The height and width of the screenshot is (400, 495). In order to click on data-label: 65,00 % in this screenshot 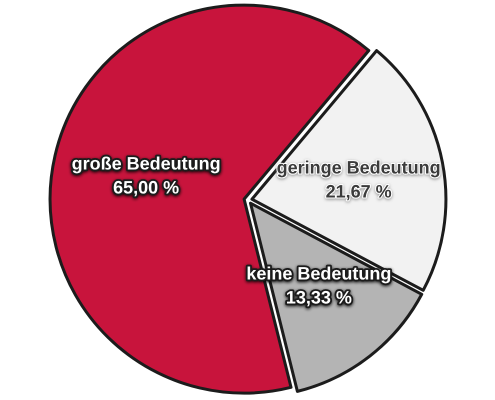, I will do `click(146, 188)`.